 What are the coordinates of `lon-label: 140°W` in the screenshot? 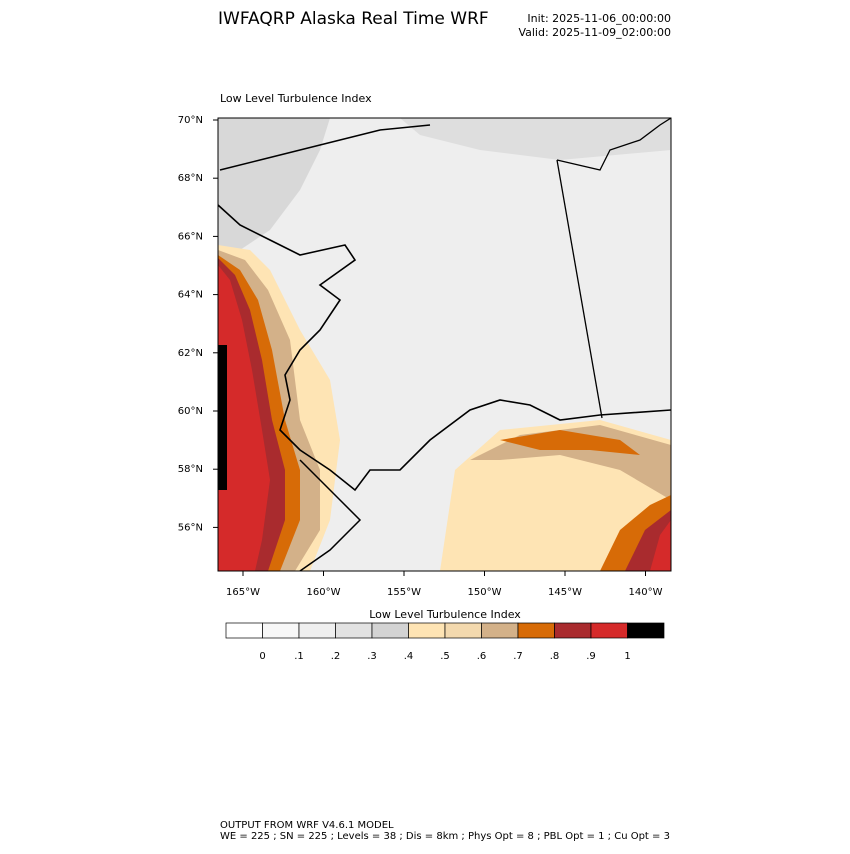 It's located at (646, 592).